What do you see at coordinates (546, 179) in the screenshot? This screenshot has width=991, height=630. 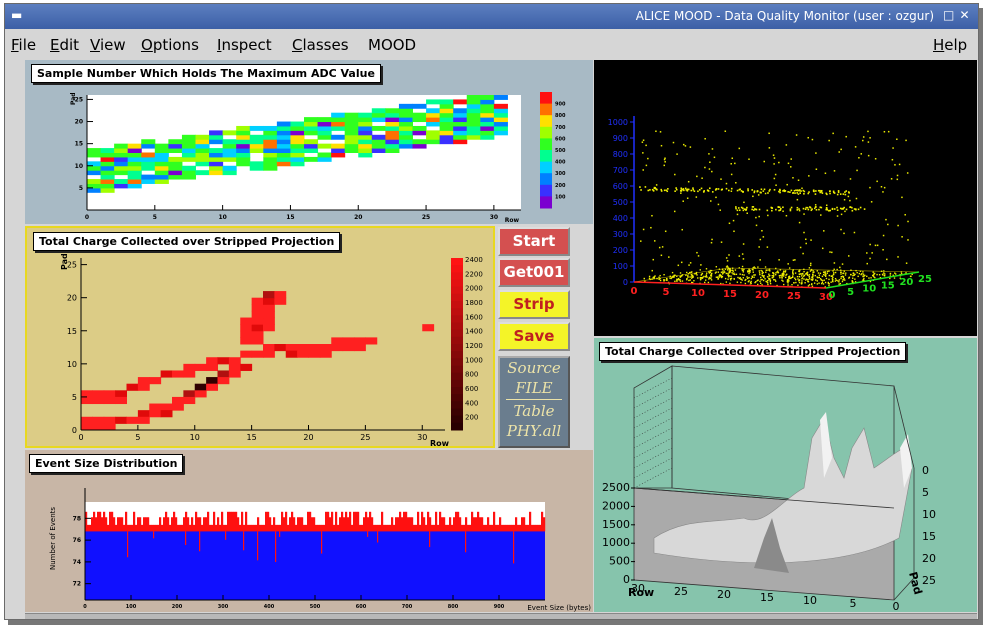 I see `adc-colorbar-segment` at bounding box center [546, 179].